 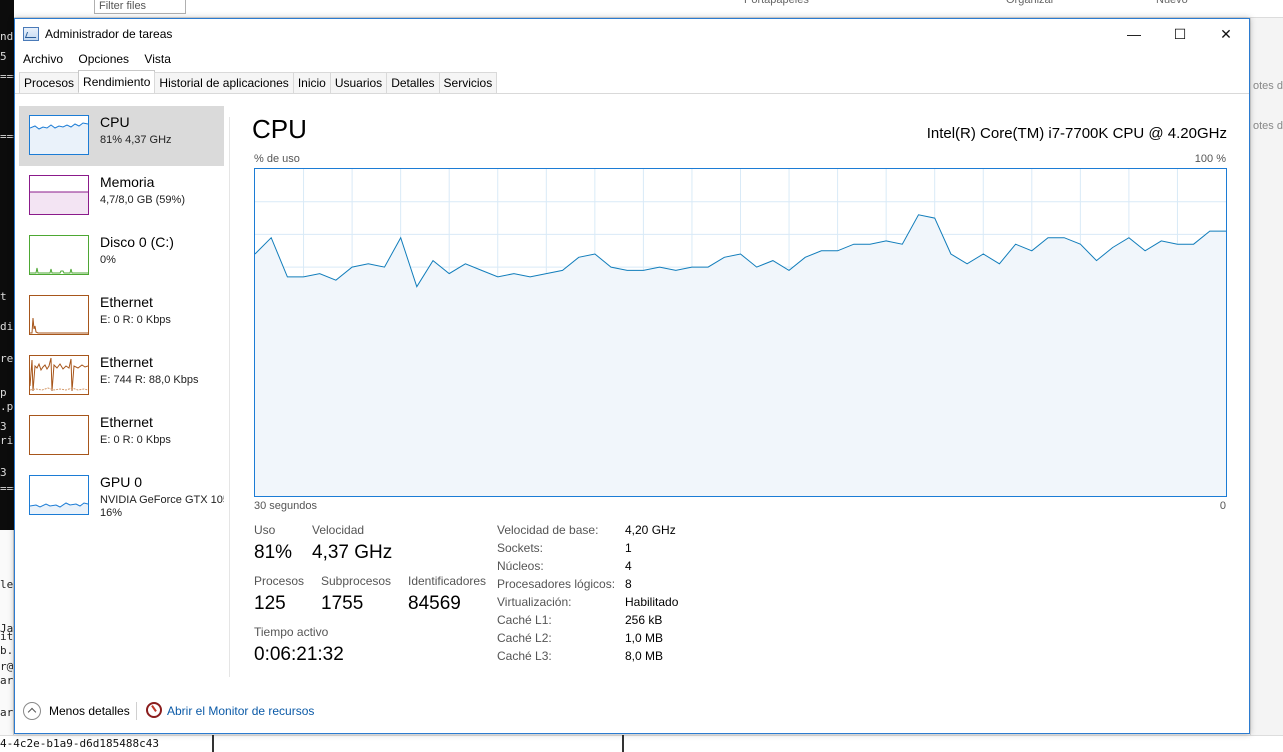 I want to click on ethernet-1-thumbnail, so click(x=59, y=315).